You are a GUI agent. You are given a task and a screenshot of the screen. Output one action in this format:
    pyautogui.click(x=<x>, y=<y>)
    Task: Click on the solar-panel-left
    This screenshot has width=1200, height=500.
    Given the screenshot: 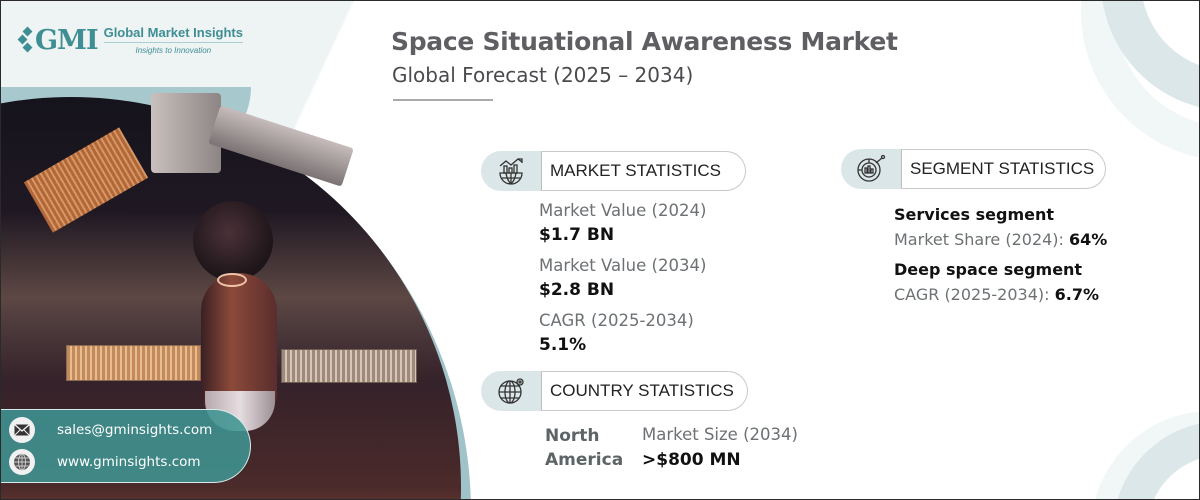 What is the action you would take?
    pyautogui.click(x=133, y=363)
    